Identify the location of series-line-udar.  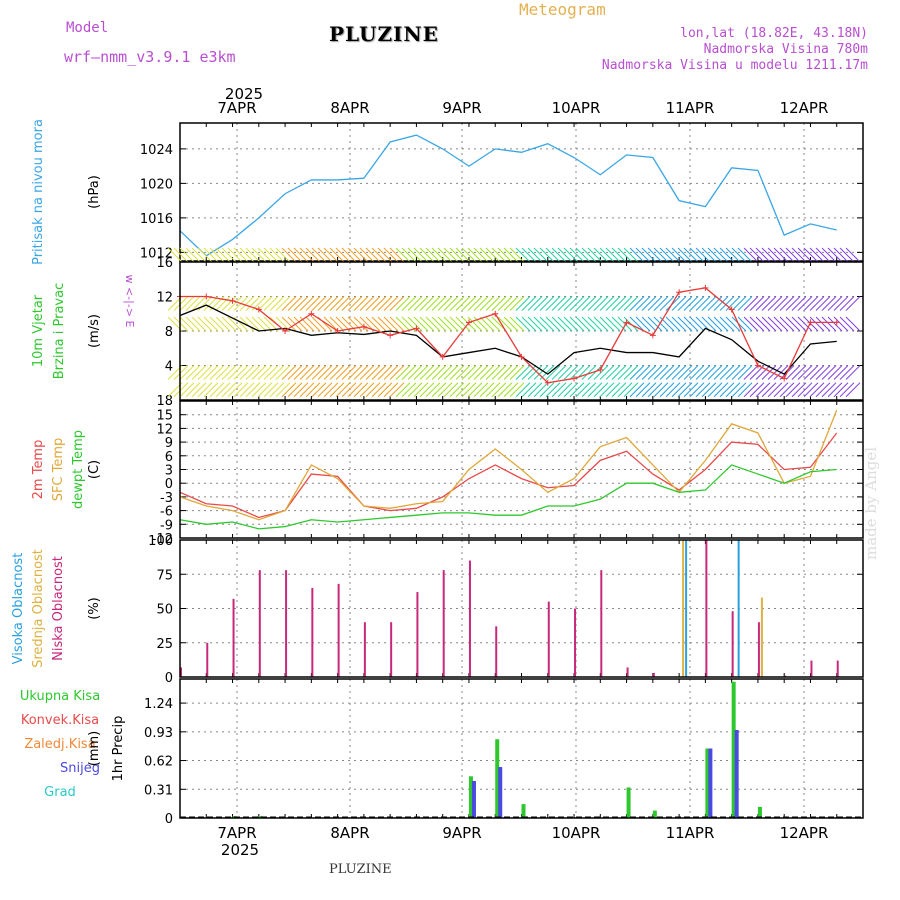
(508, 335).